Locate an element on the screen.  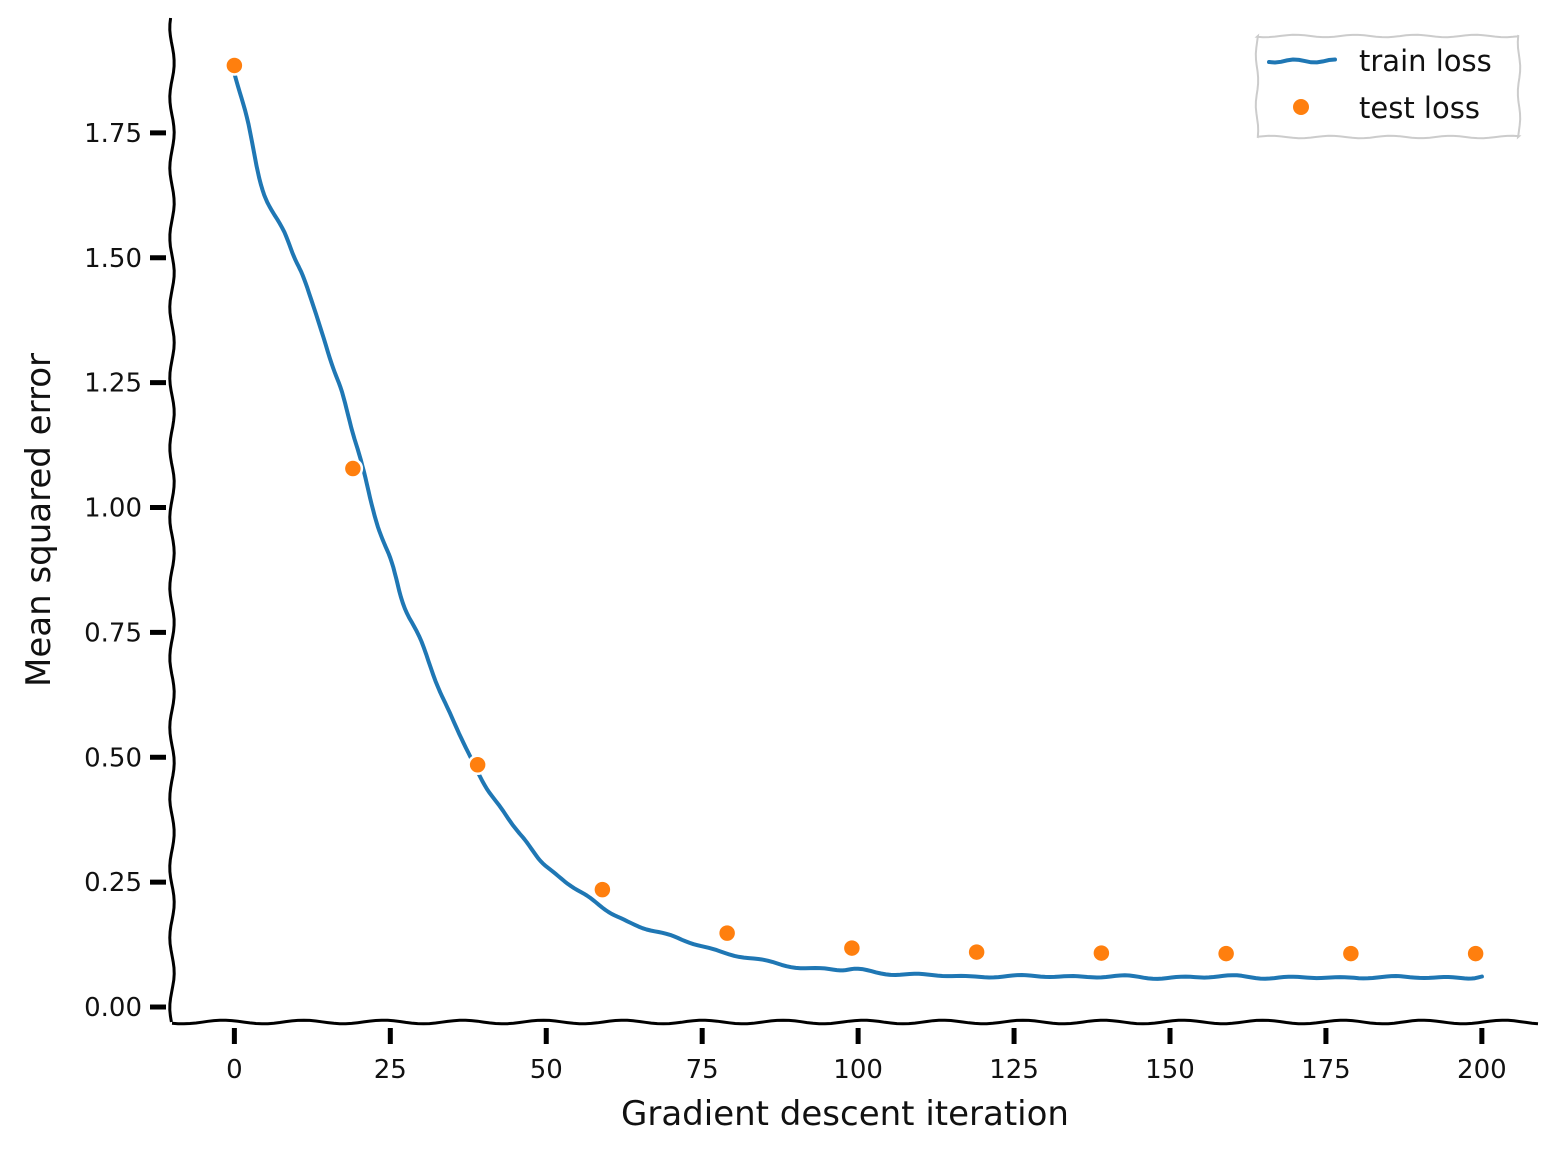
x-tick-label: 150 is located at coordinates (1170, 1070).